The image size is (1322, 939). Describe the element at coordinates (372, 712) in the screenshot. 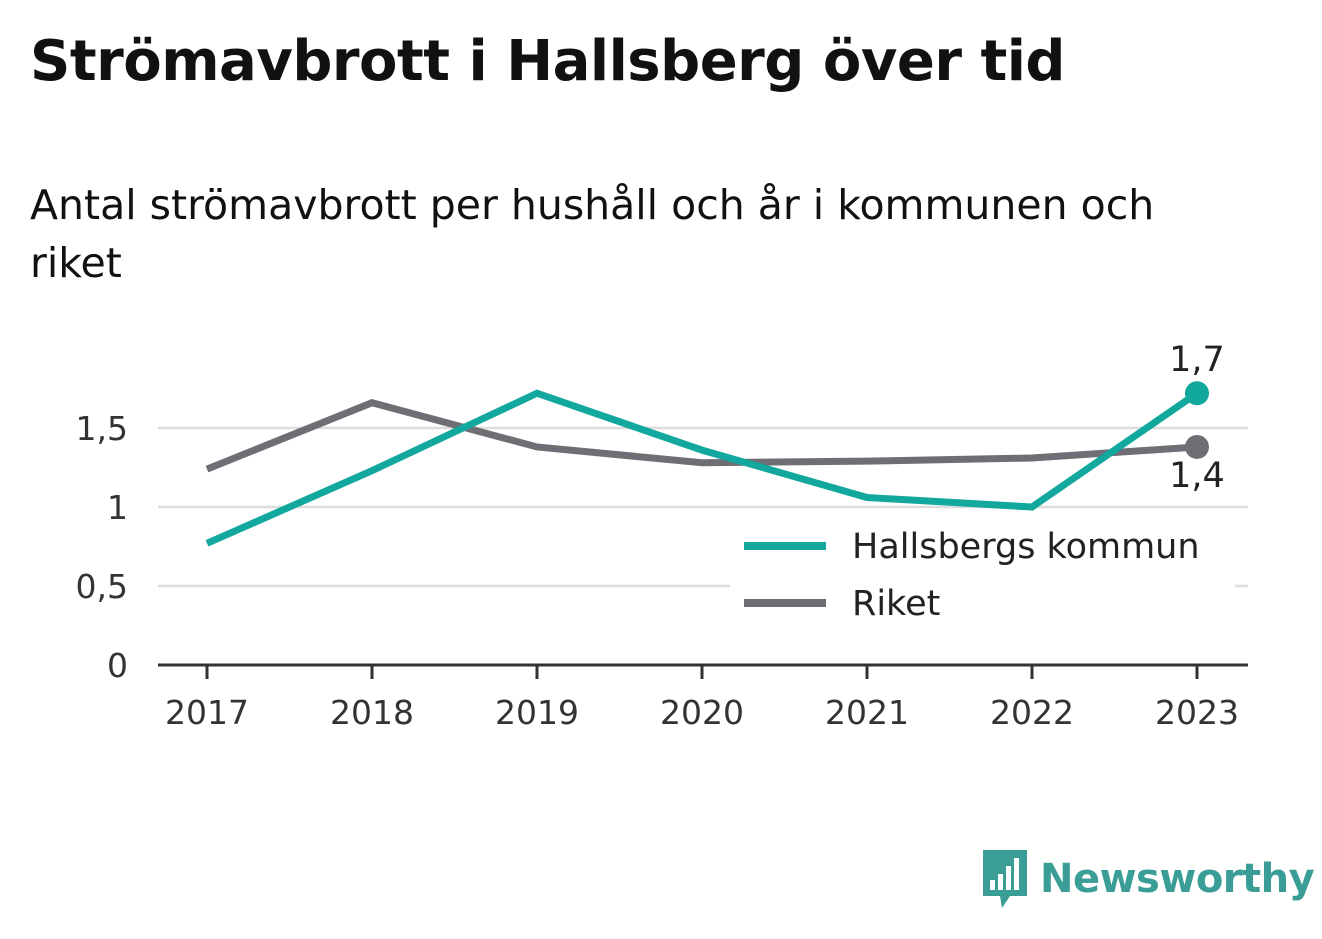

I see `x-tick-label: 2018` at that location.